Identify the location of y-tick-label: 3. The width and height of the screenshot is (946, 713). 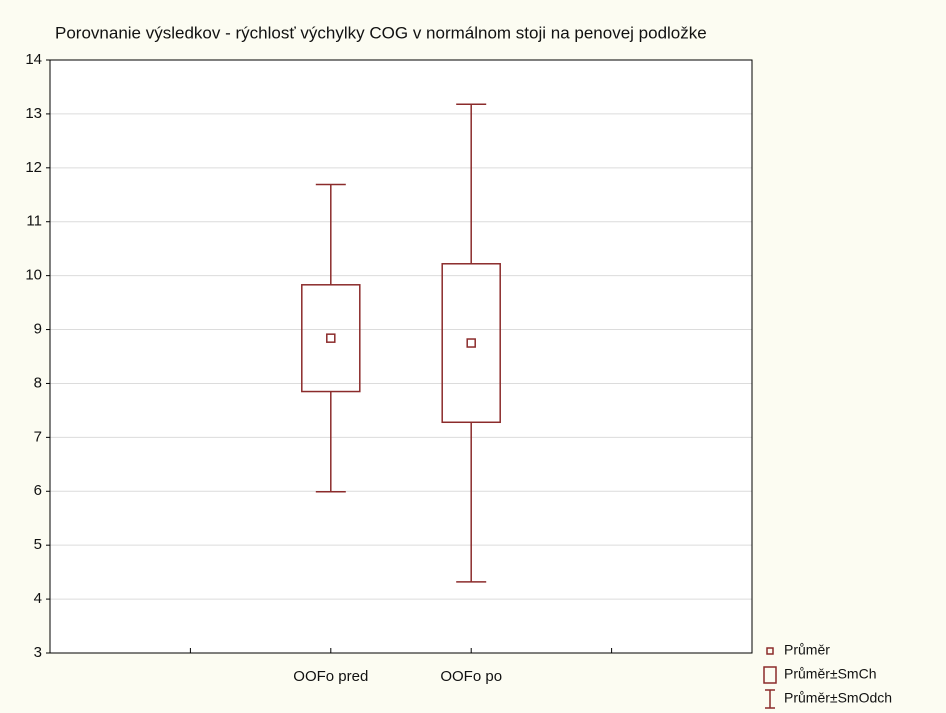
(38, 652).